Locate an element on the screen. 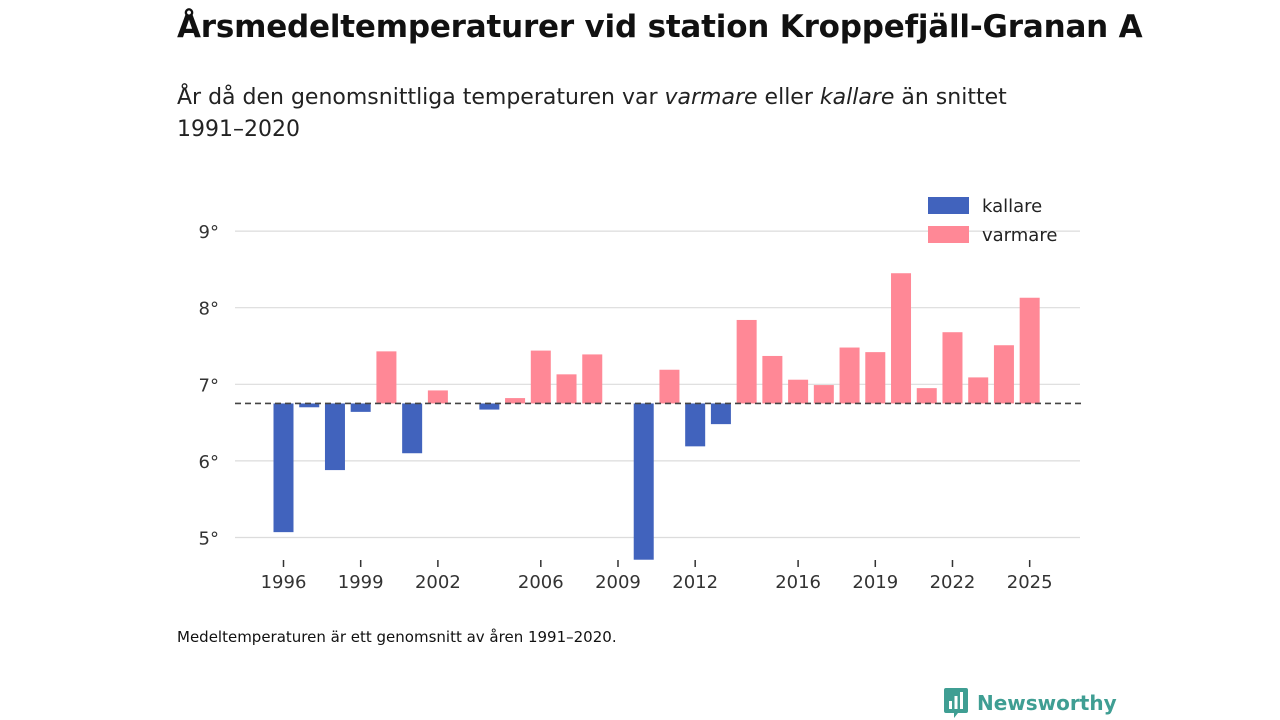 The height and width of the screenshot is (720, 1280). bar-2016 is located at coordinates (798, 391).